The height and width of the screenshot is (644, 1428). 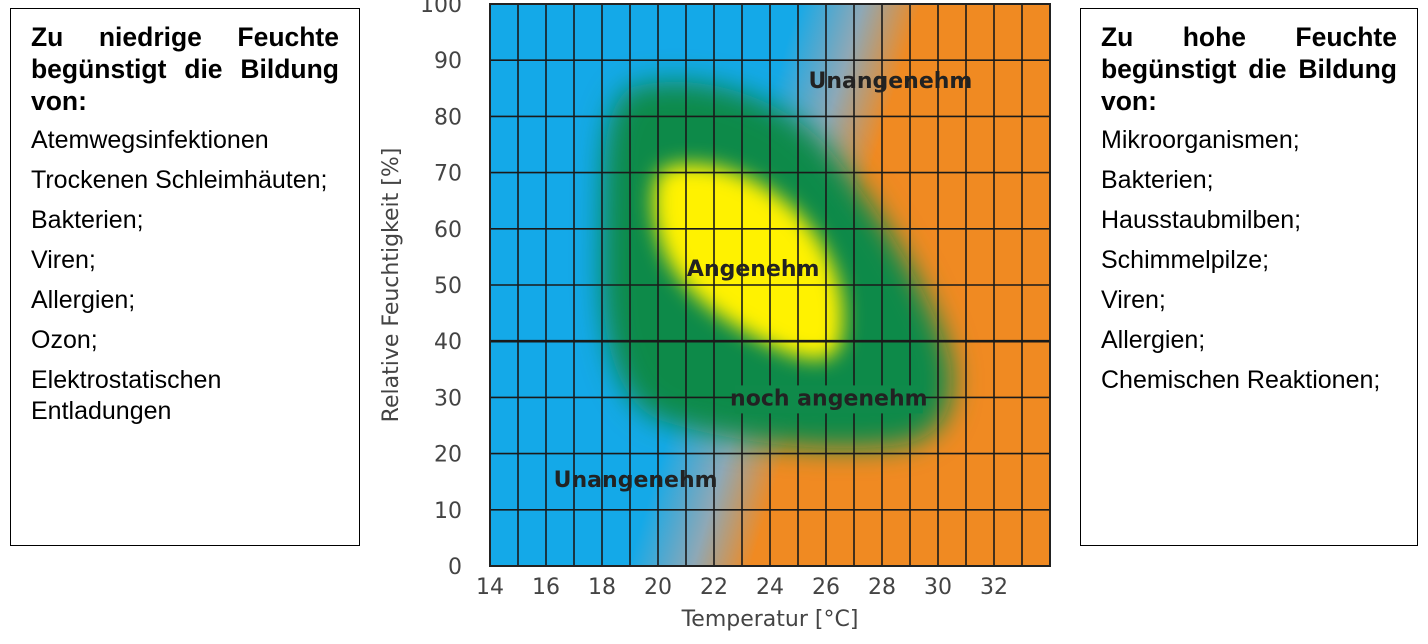 What do you see at coordinates (546, 587) in the screenshot?
I see `x-tick-label: 16` at bounding box center [546, 587].